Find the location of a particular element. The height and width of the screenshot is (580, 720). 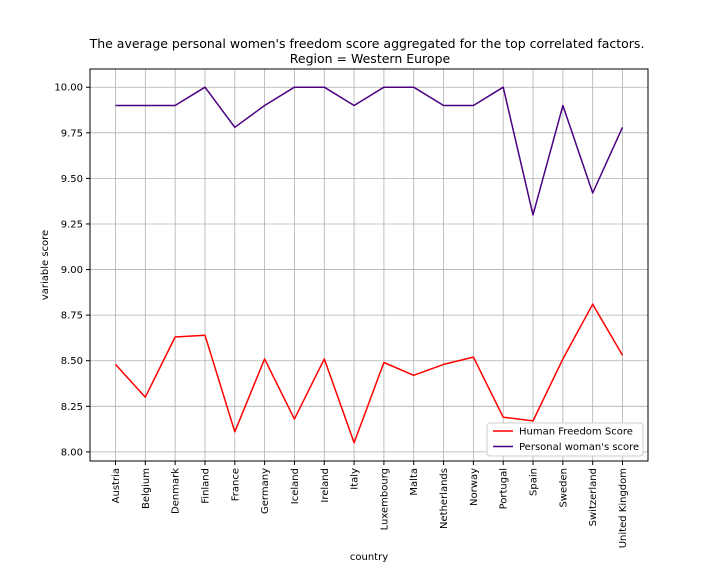

legend-box is located at coordinates (565, 439).